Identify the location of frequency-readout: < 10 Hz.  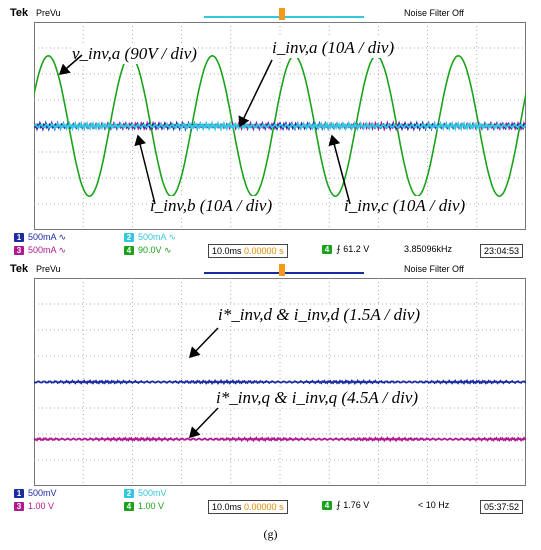
(434, 505).